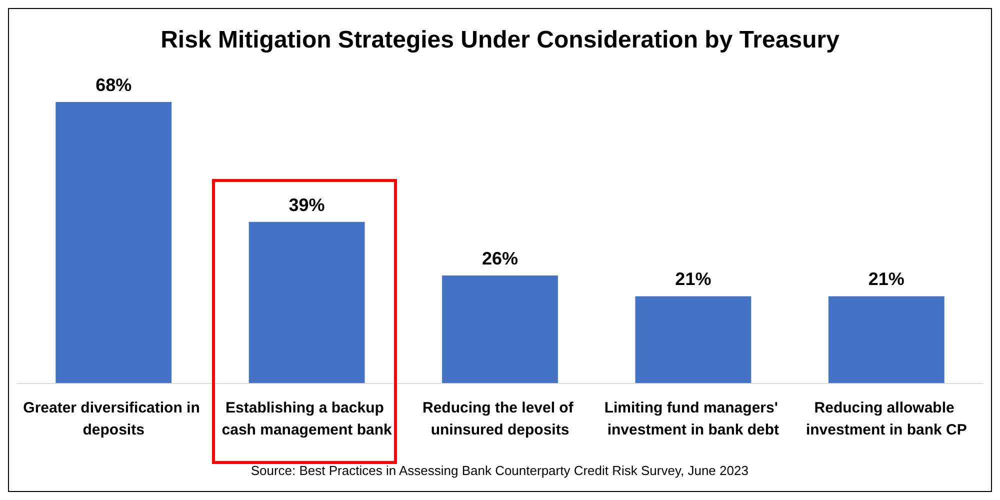  What do you see at coordinates (500, 419) in the screenshot?
I see `x-tick-label: Reducing the level of uninsured deposits` at bounding box center [500, 419].